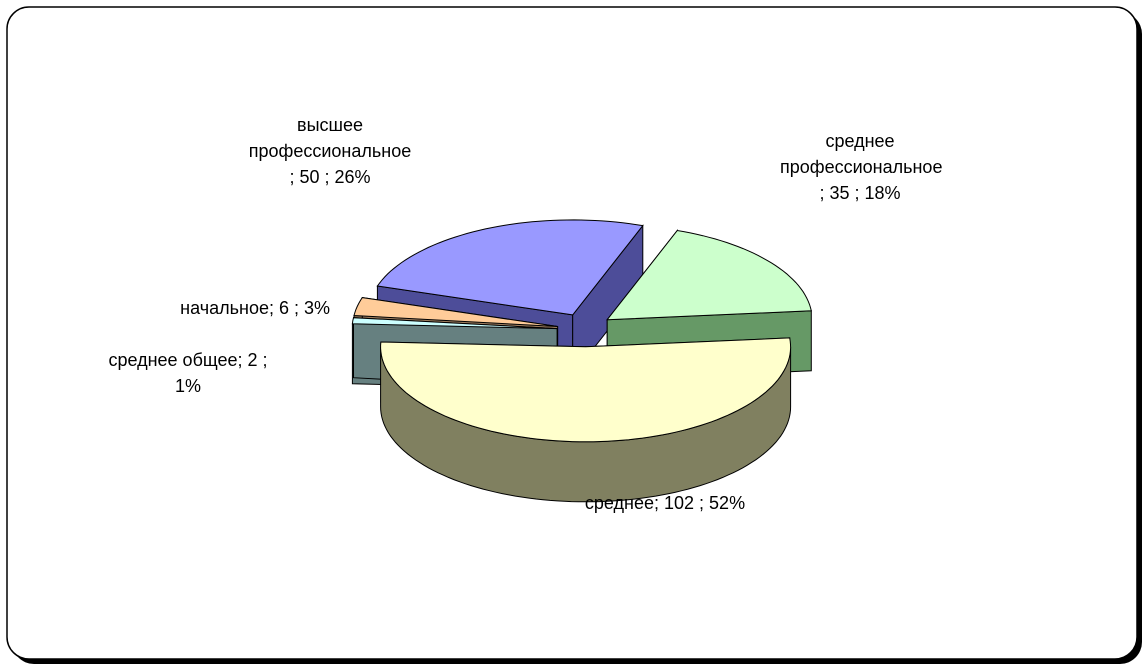  What do you see at coordinates (665, 503) in the screenshot?
I see `data-label: среднее; 102 ; 52%` at bounding box center [665, 503].